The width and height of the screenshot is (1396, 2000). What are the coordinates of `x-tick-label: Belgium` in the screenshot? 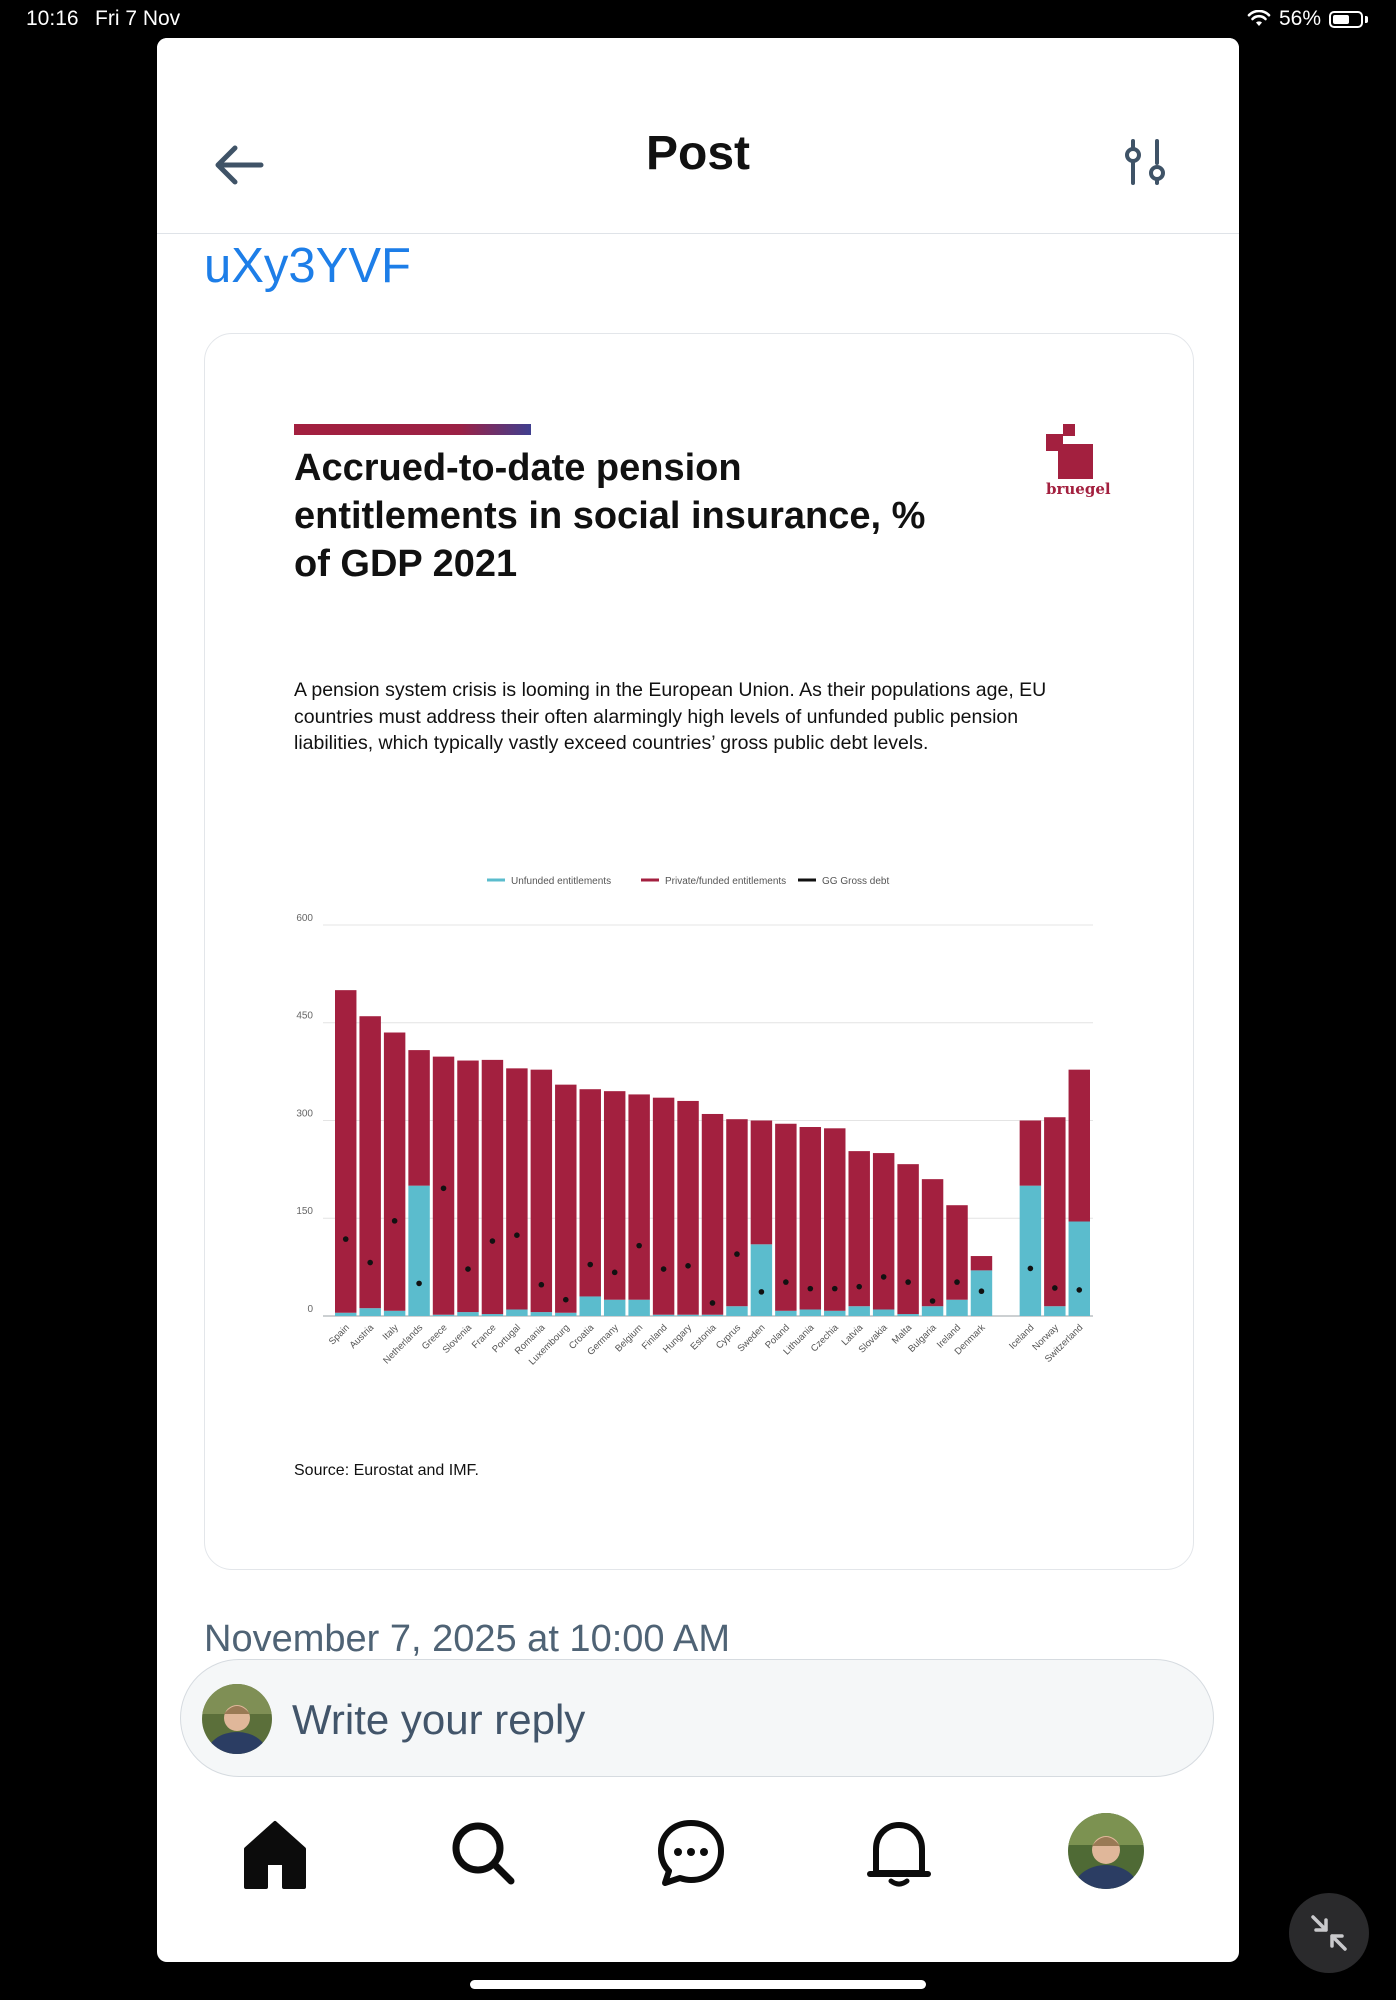 It's located at (629, 1338).